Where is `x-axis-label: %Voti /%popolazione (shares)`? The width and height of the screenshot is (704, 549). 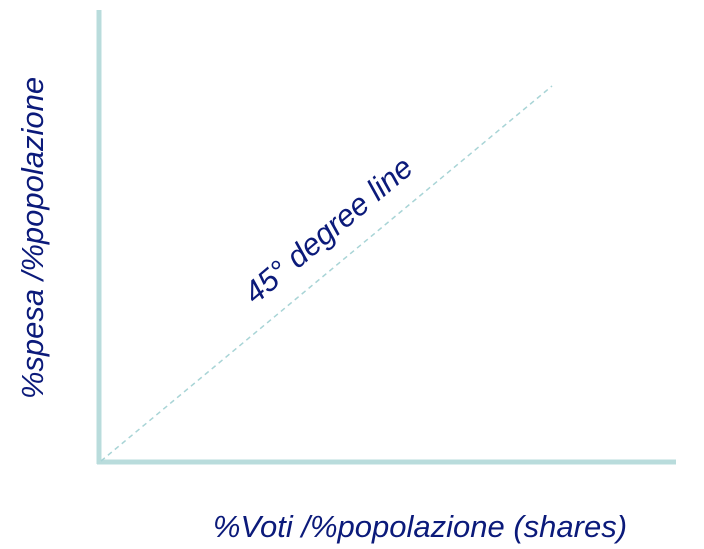 x-axis-label: %Voti /%popolazione (shares) is located at coordinates (420, 526).